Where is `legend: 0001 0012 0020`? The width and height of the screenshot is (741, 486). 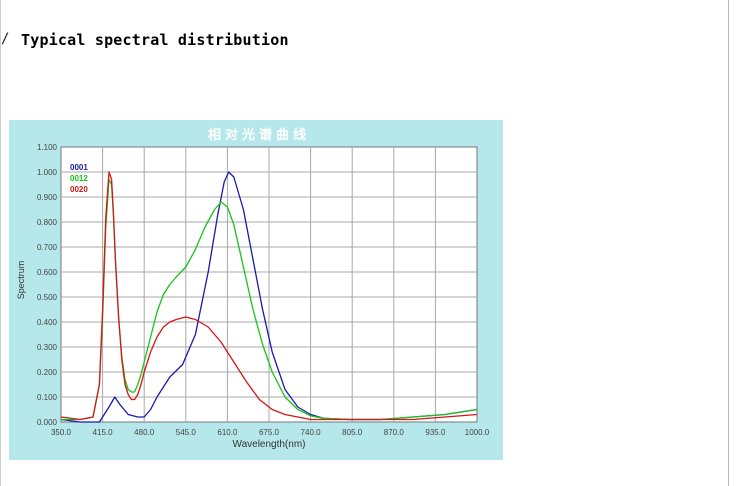 legend: 0001 0012 0020 is located at coordinates (79, 178).